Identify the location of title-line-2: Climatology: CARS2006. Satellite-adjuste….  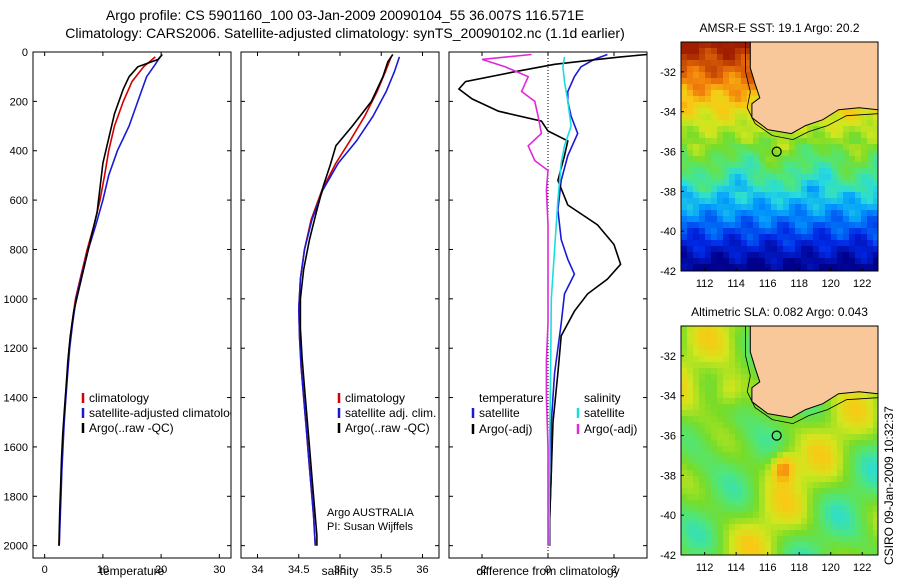
(345, 33).